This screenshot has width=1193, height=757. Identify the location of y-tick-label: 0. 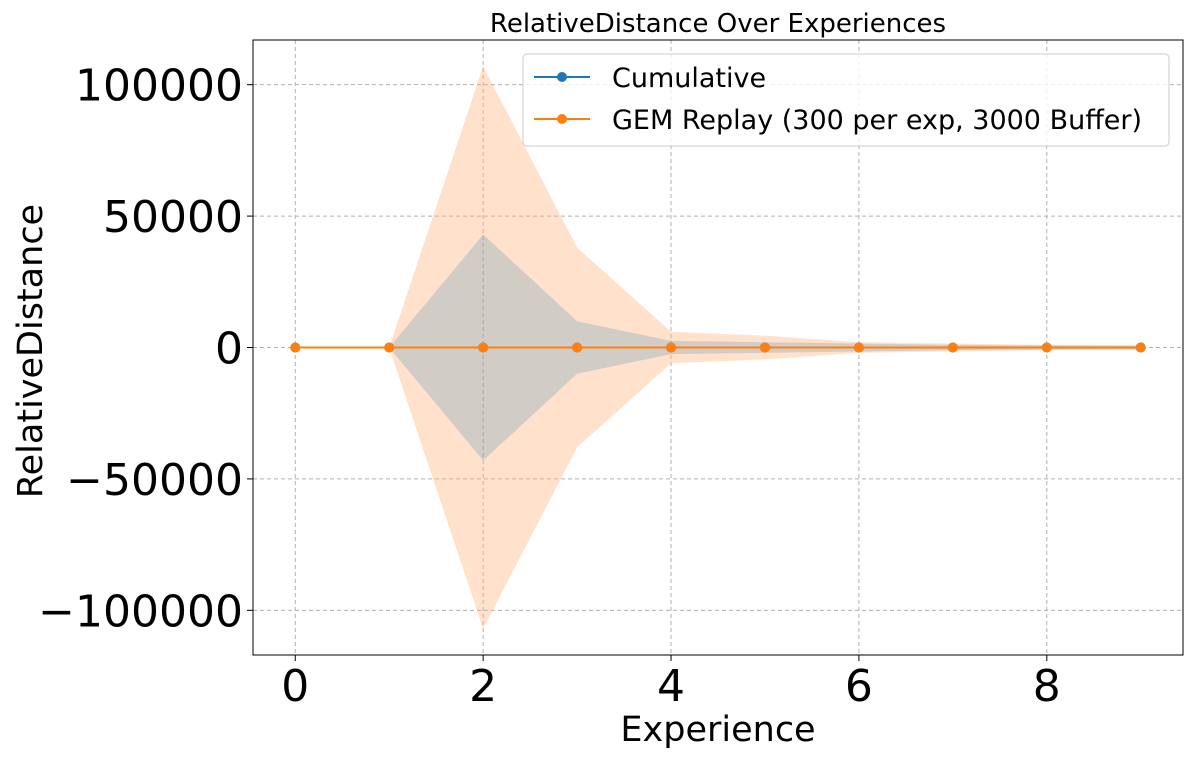
(229, 349).